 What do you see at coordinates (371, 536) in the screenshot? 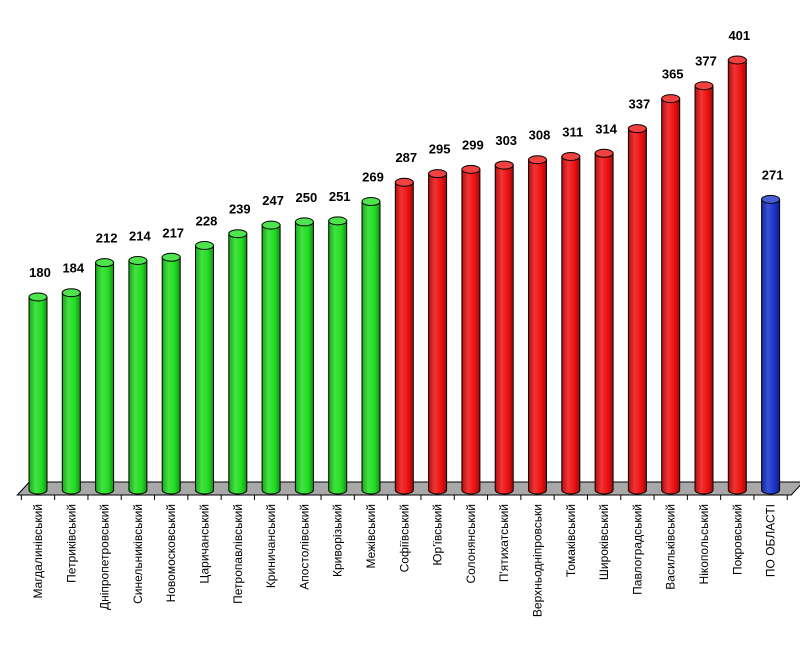
I see `category-label: Межівський` at bounding box center [371, 536].